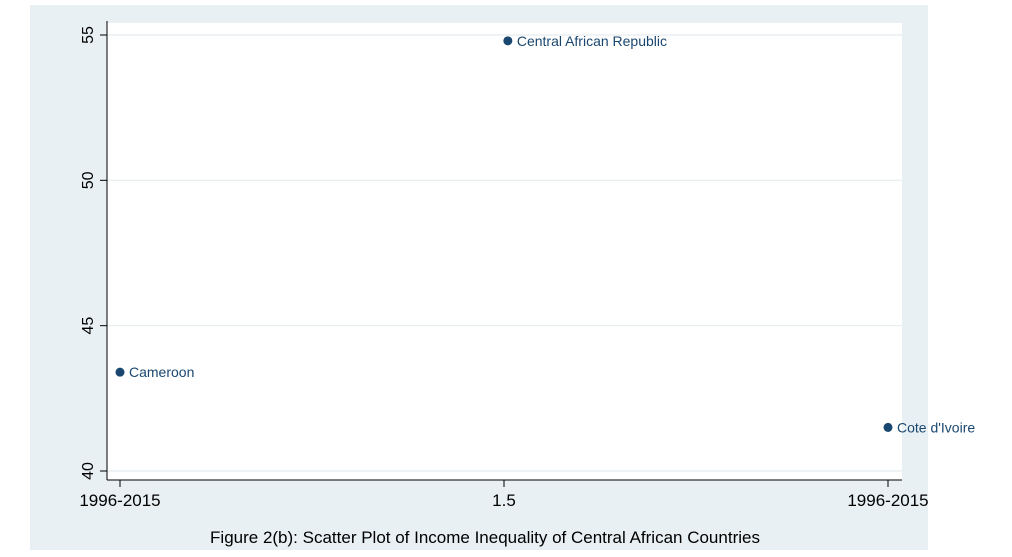  I want to click on y-tick-label: 40, so click(88, 471).